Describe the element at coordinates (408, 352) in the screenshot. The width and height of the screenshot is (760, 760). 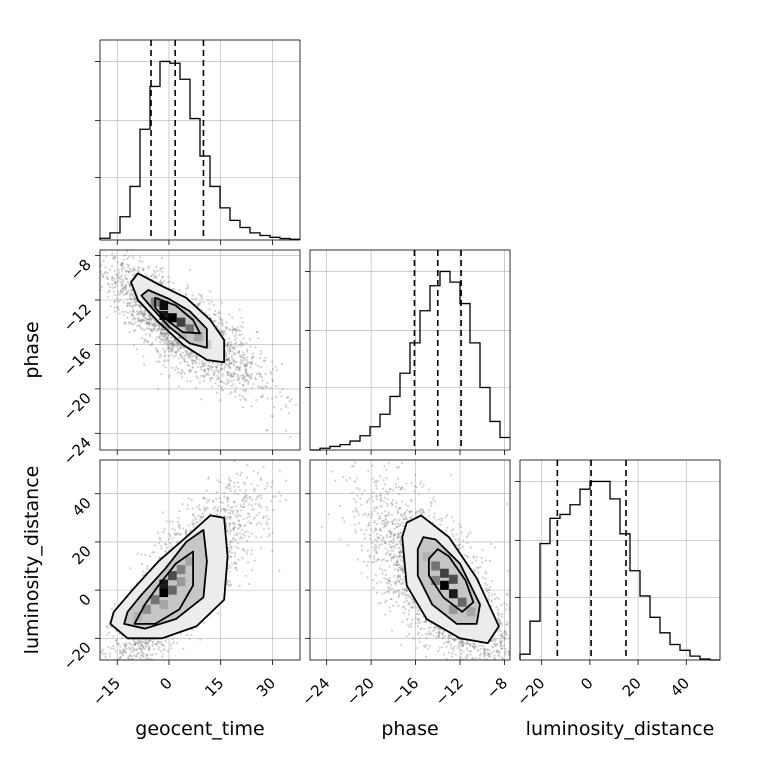
I see `hist-panel-phase` at that location.